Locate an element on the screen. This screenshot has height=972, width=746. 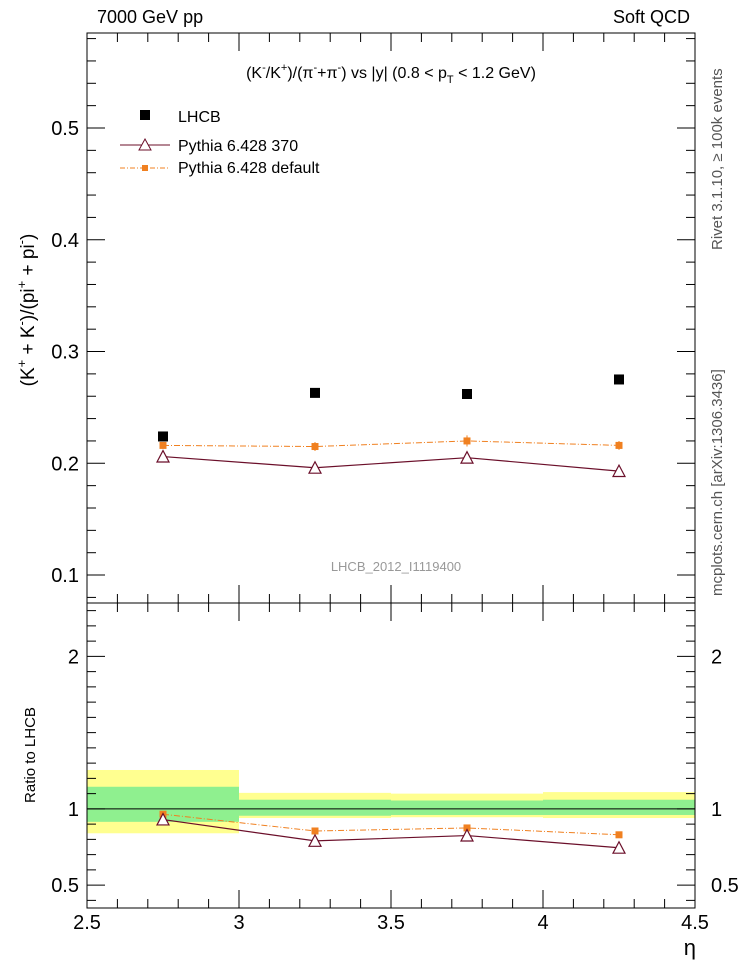
main-y-tick-label: 0.3 is located at coordinates (65, 353).